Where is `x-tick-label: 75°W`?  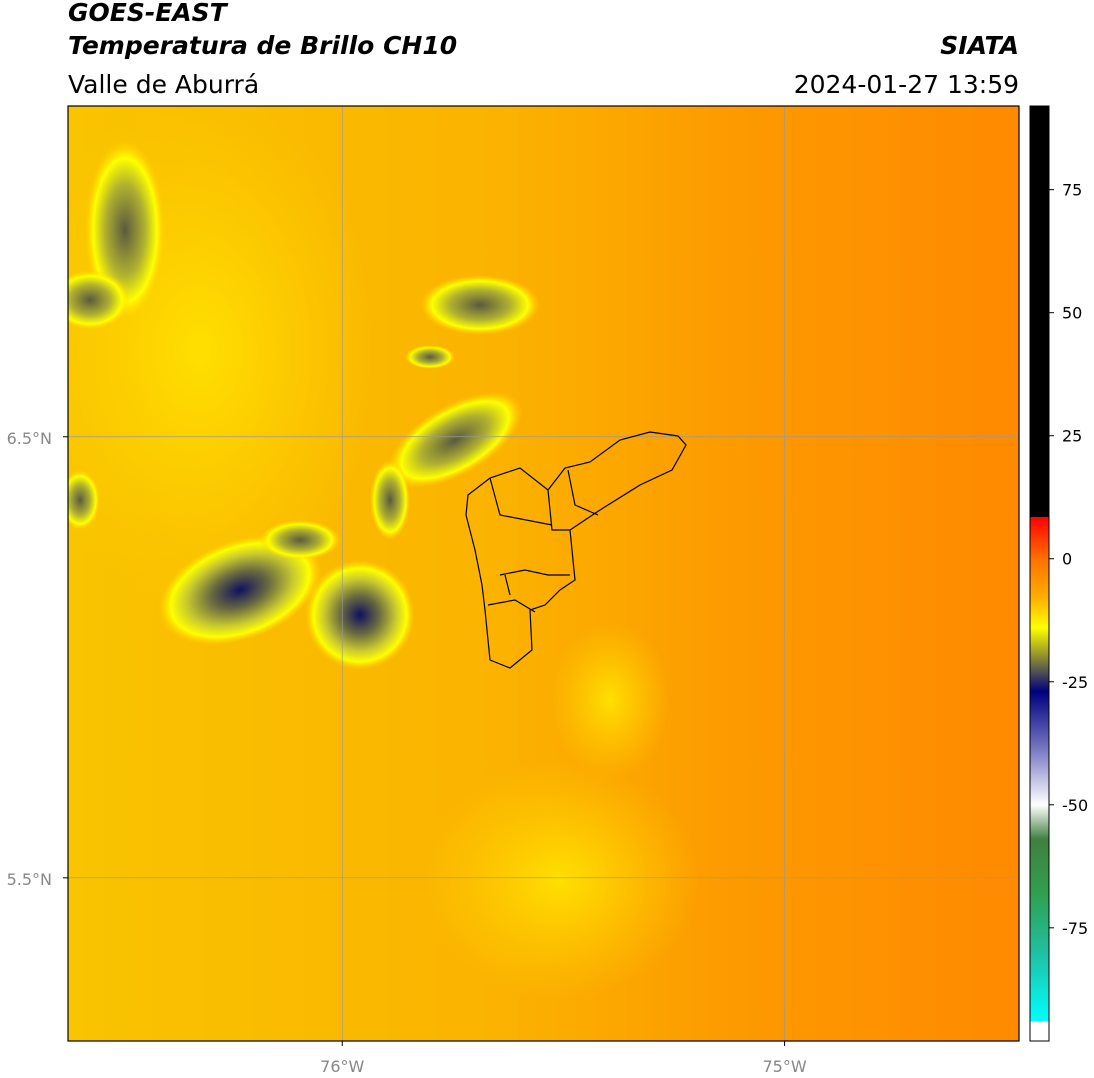 x-tick-label: 75°W is located at coordinates (784, 1066).